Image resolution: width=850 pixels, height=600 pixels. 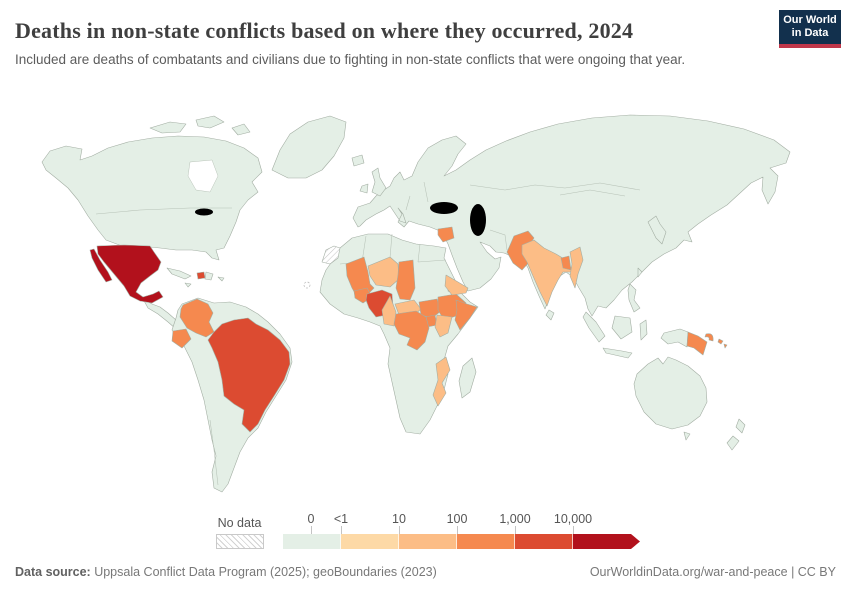 I want to click on country-canada-usa, so click(x=152, y=198).